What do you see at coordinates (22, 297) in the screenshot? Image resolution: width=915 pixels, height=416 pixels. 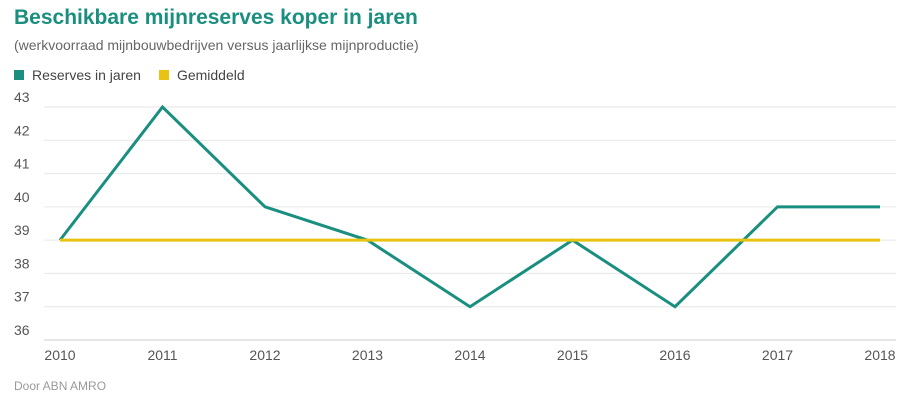 I see `y-tick-label-37: 37` at bounding box center [22, 297].